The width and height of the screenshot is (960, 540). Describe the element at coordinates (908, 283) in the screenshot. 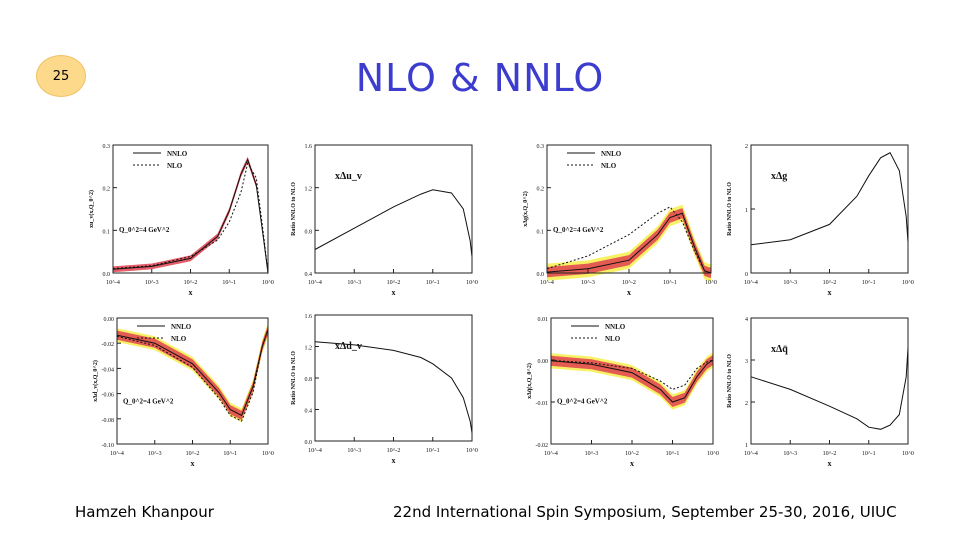

I see `p4-xtick-label: 10^0` at that location.